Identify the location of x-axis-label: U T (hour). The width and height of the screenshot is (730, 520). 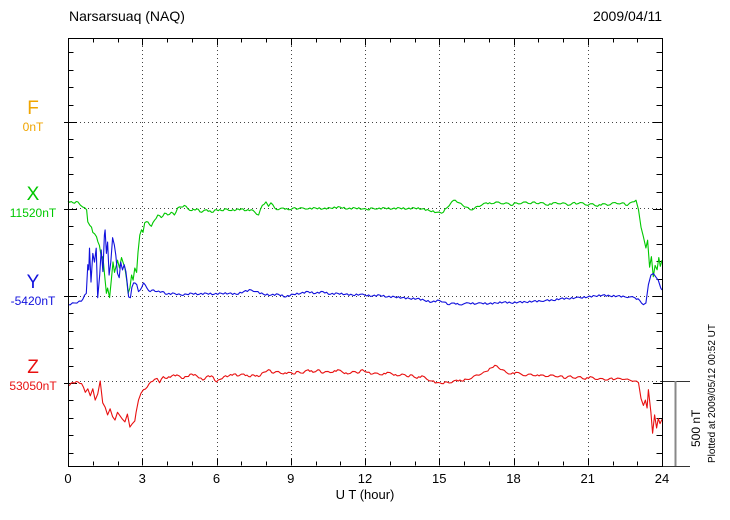
(365, 494).